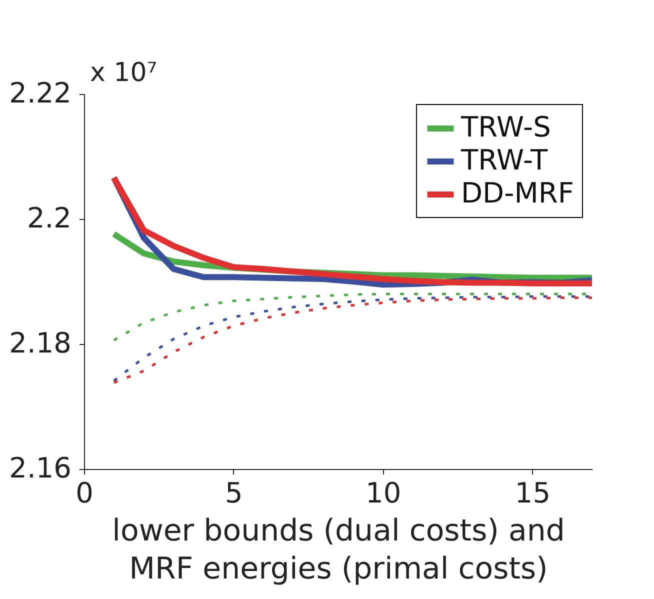 The image size is (654, 599). What do you see at coordinates (234, 493) in the screenshot?
I see `x-tick-label: 5` at bounding box center [234, 493].